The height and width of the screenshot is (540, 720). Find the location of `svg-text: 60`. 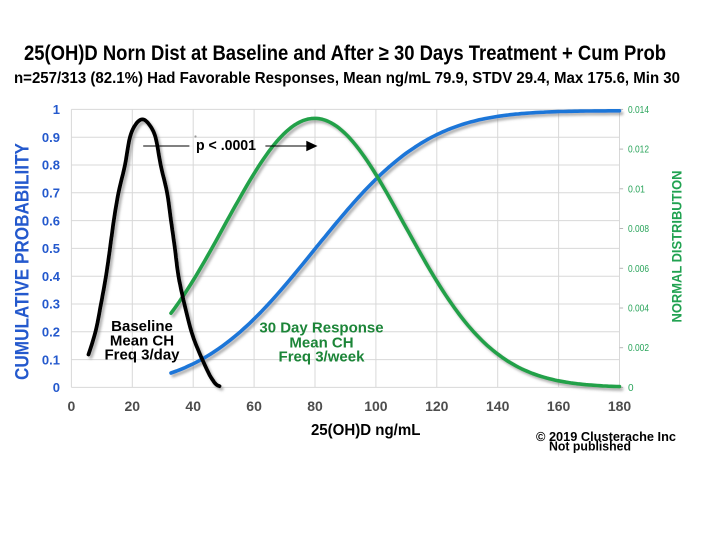

svg-text: 60 is located at coordinates (254, 406).